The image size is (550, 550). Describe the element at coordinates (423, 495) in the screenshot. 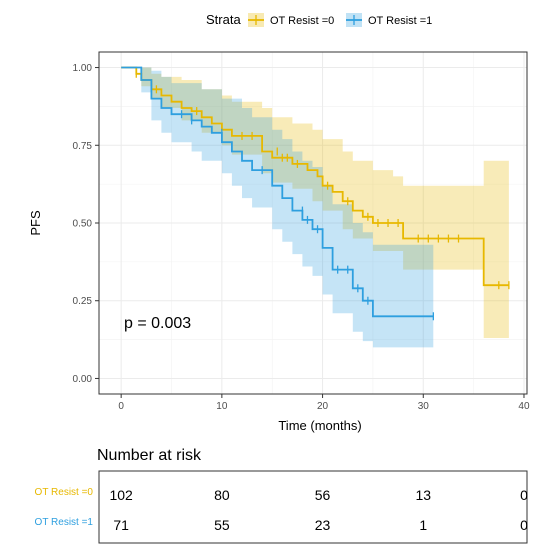

I see `risk-cell: 13` at that location.